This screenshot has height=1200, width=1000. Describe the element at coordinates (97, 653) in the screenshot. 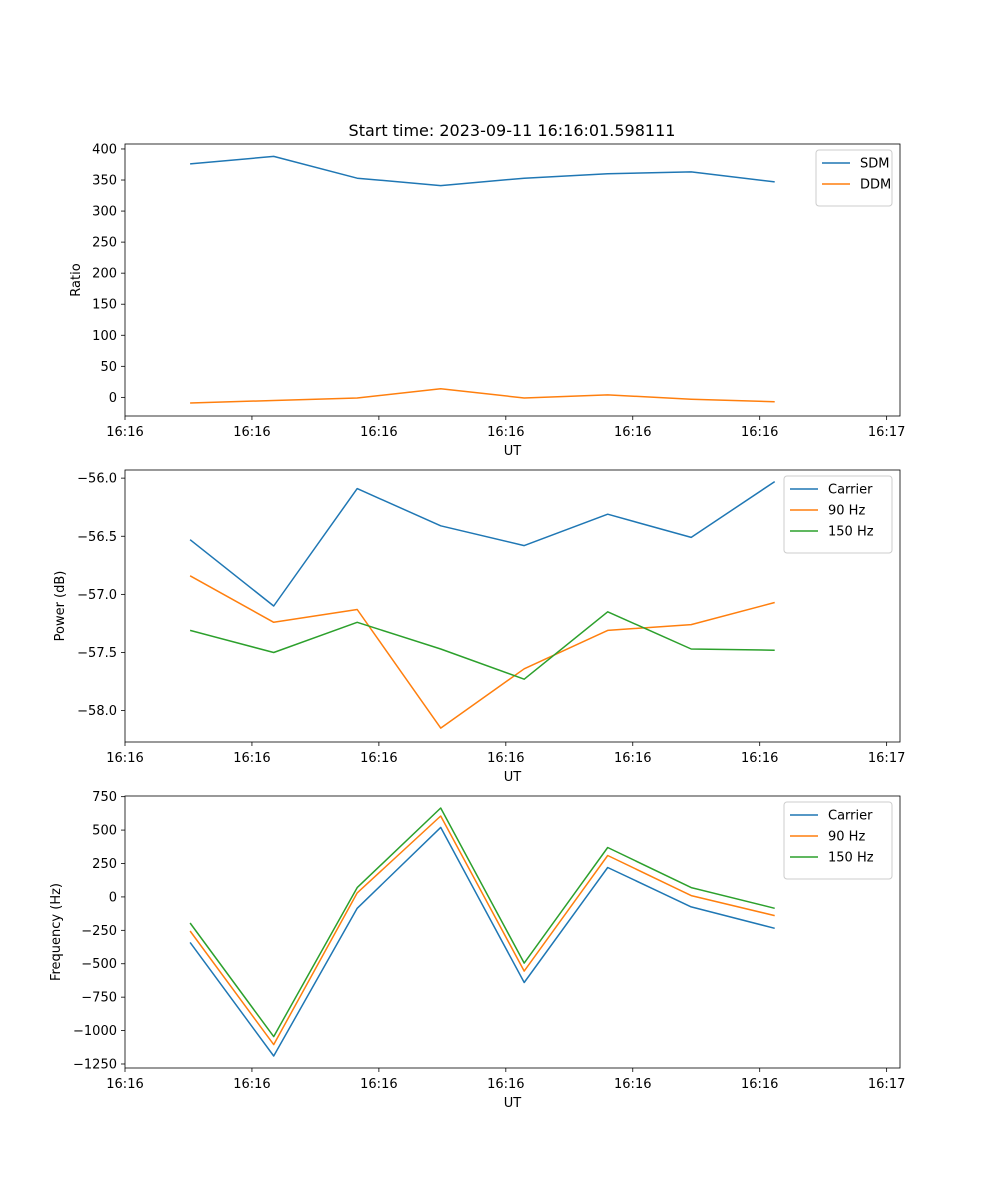

I see `y-tick-label: −57.5` at that location.